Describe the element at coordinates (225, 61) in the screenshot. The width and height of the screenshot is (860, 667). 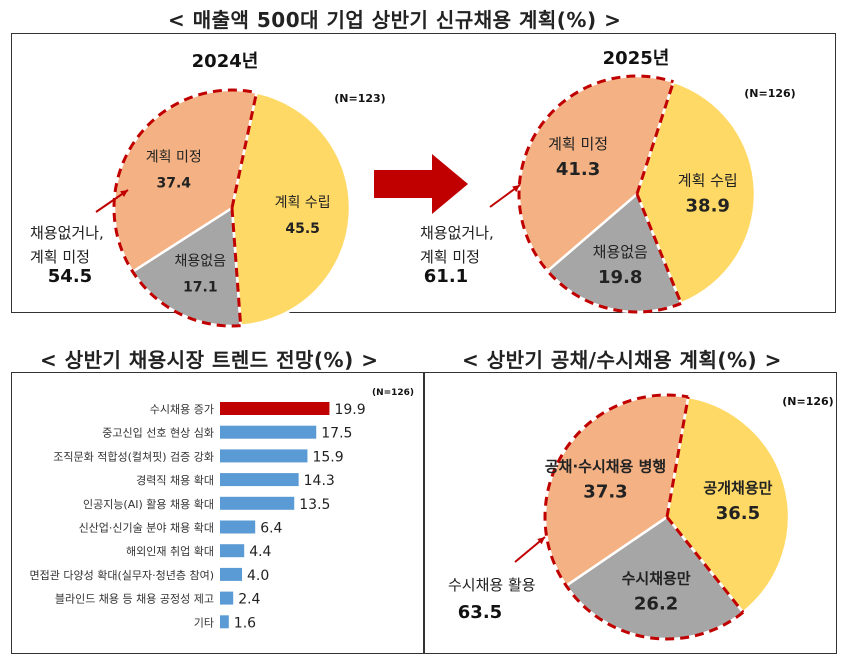
I see `pie-title: 2024년` at that location.